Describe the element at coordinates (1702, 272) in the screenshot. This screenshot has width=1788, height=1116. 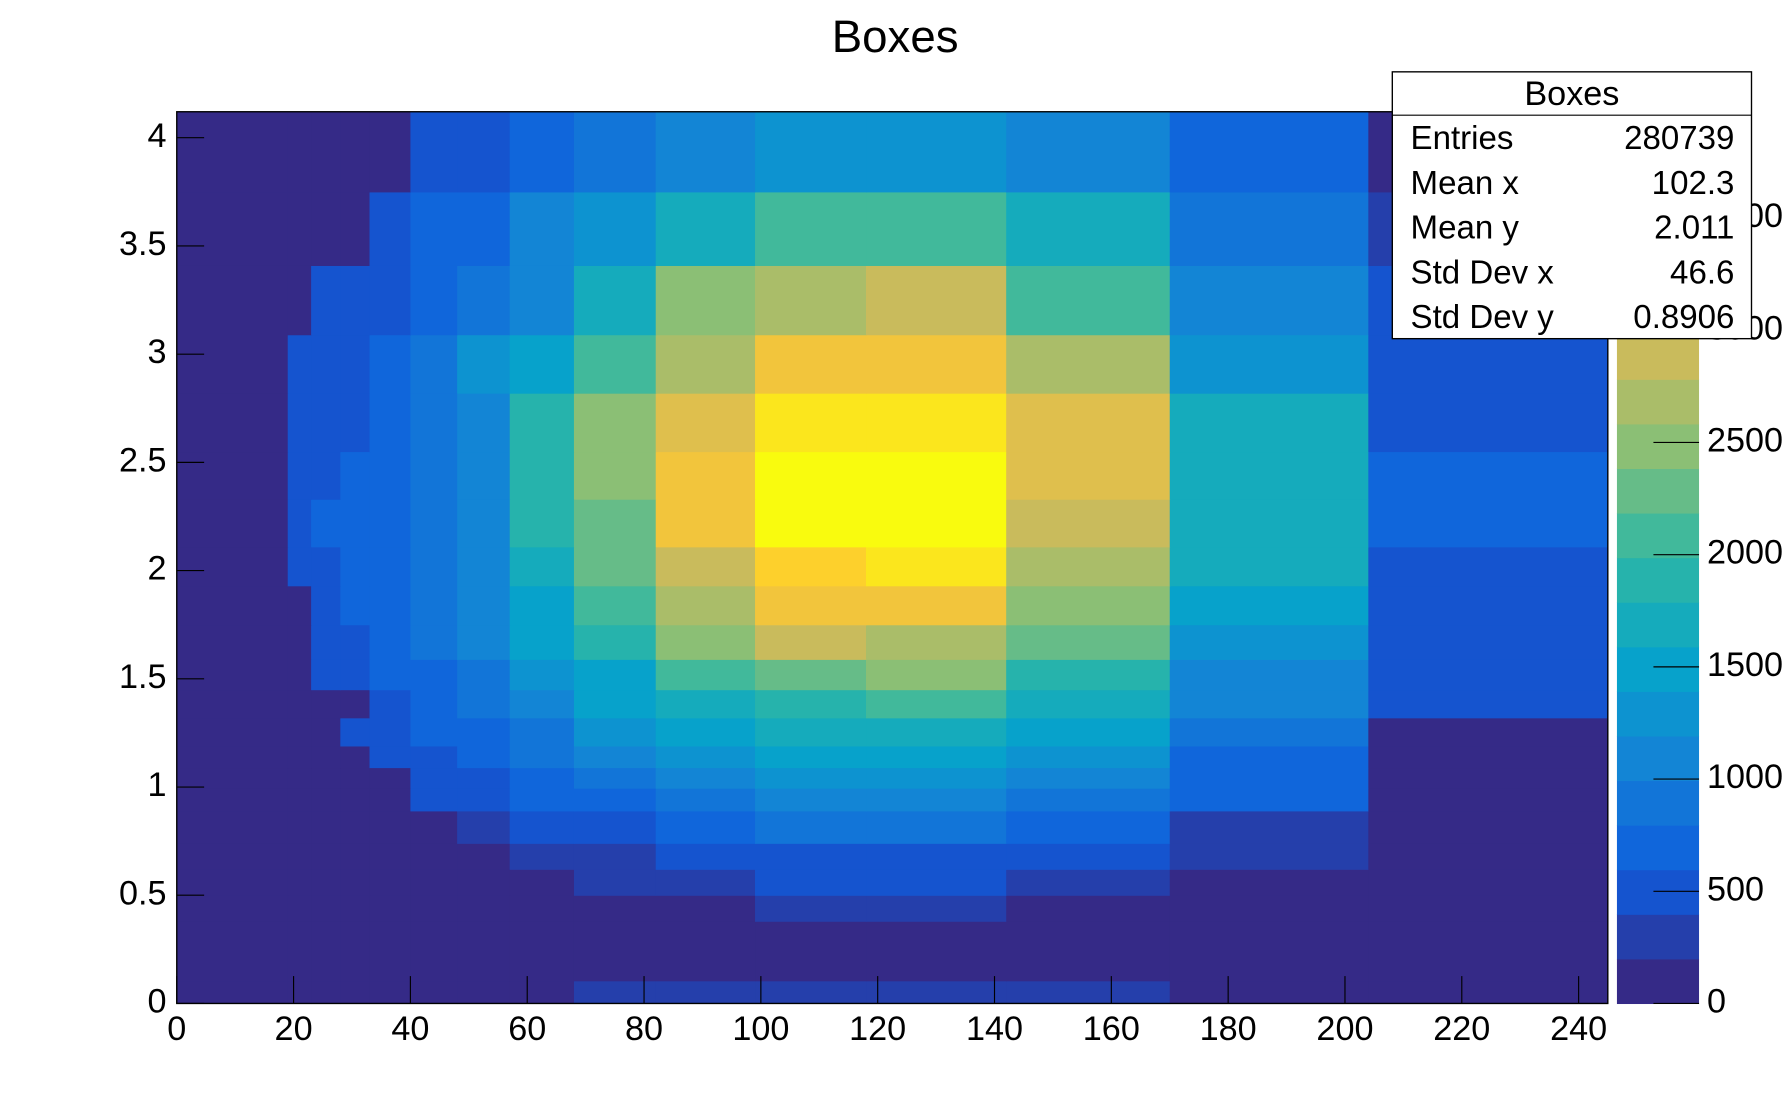
I see `stats-value: 46.6` at that location.